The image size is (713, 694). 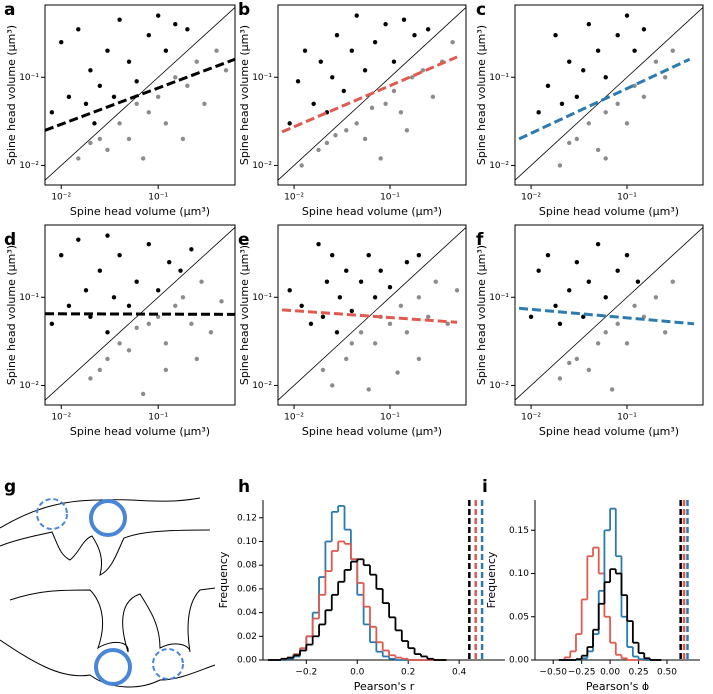 I want to click on y-axis-label: Spine head volume (μm³), so click(x=11, y=315).